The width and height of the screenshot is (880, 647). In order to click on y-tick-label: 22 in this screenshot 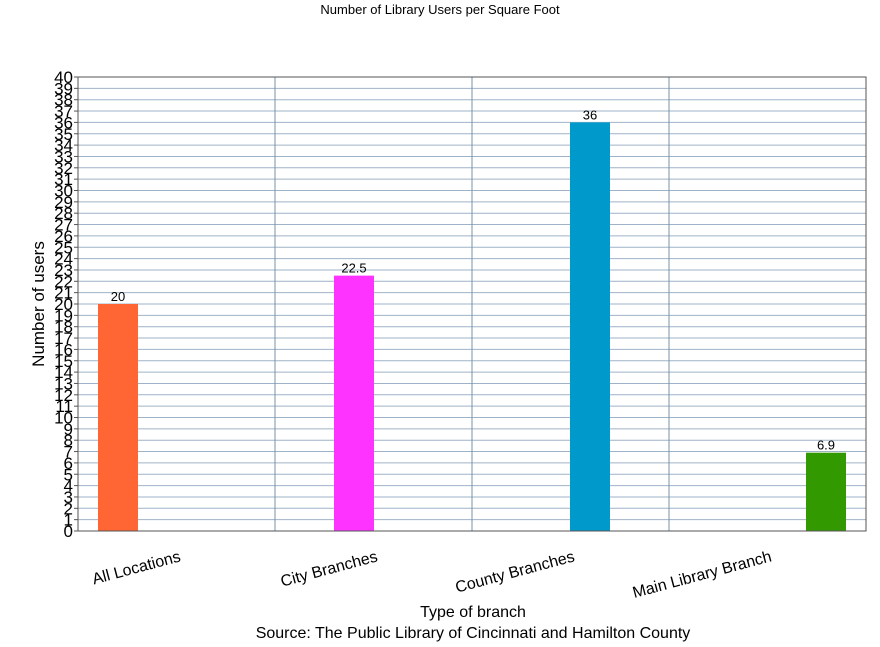, I will do `click(63, 281)`.